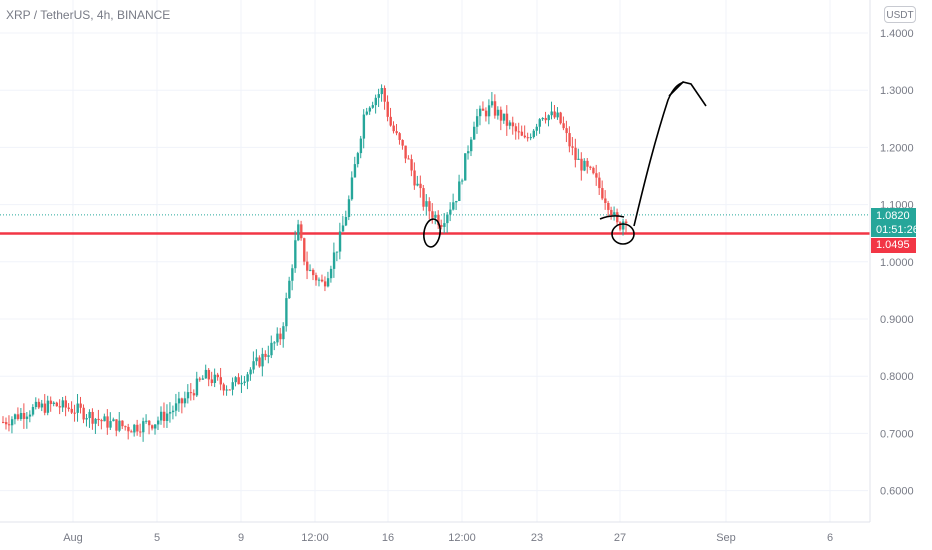  What do you see at coordinates (612, 217) in the screenshot?
I see `tick-stroke-annotation` at bounding box center [612, 217].